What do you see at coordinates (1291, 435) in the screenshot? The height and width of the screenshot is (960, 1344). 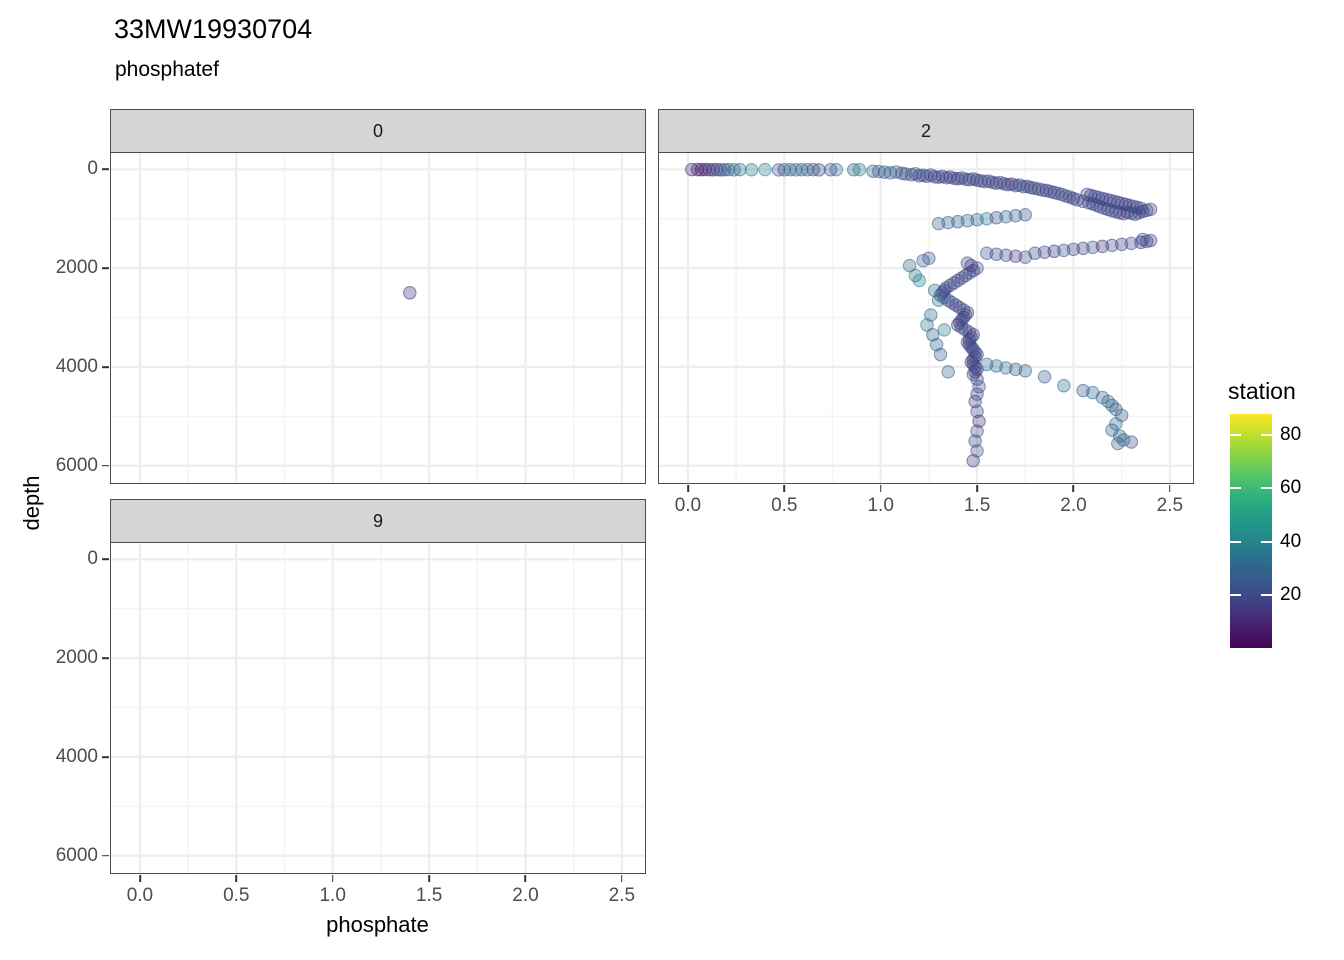 I see `legend-tick-label: 80` at bounding box center [1291, 435].